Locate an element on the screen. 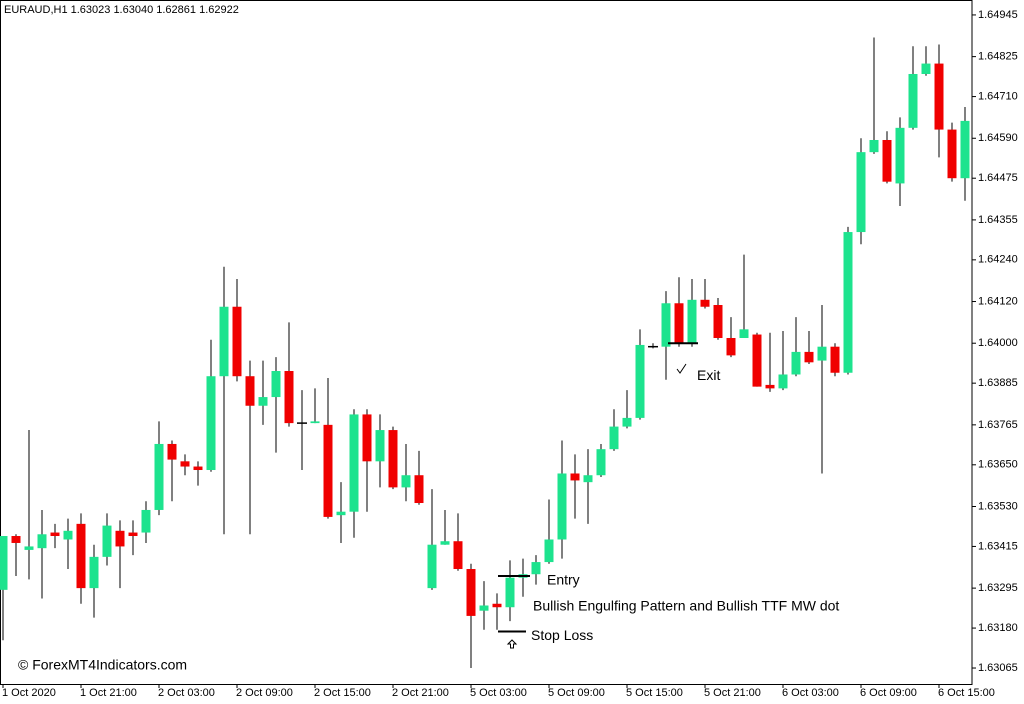  y-tick-label: 1.64475 is located at coordinates (998, 178).